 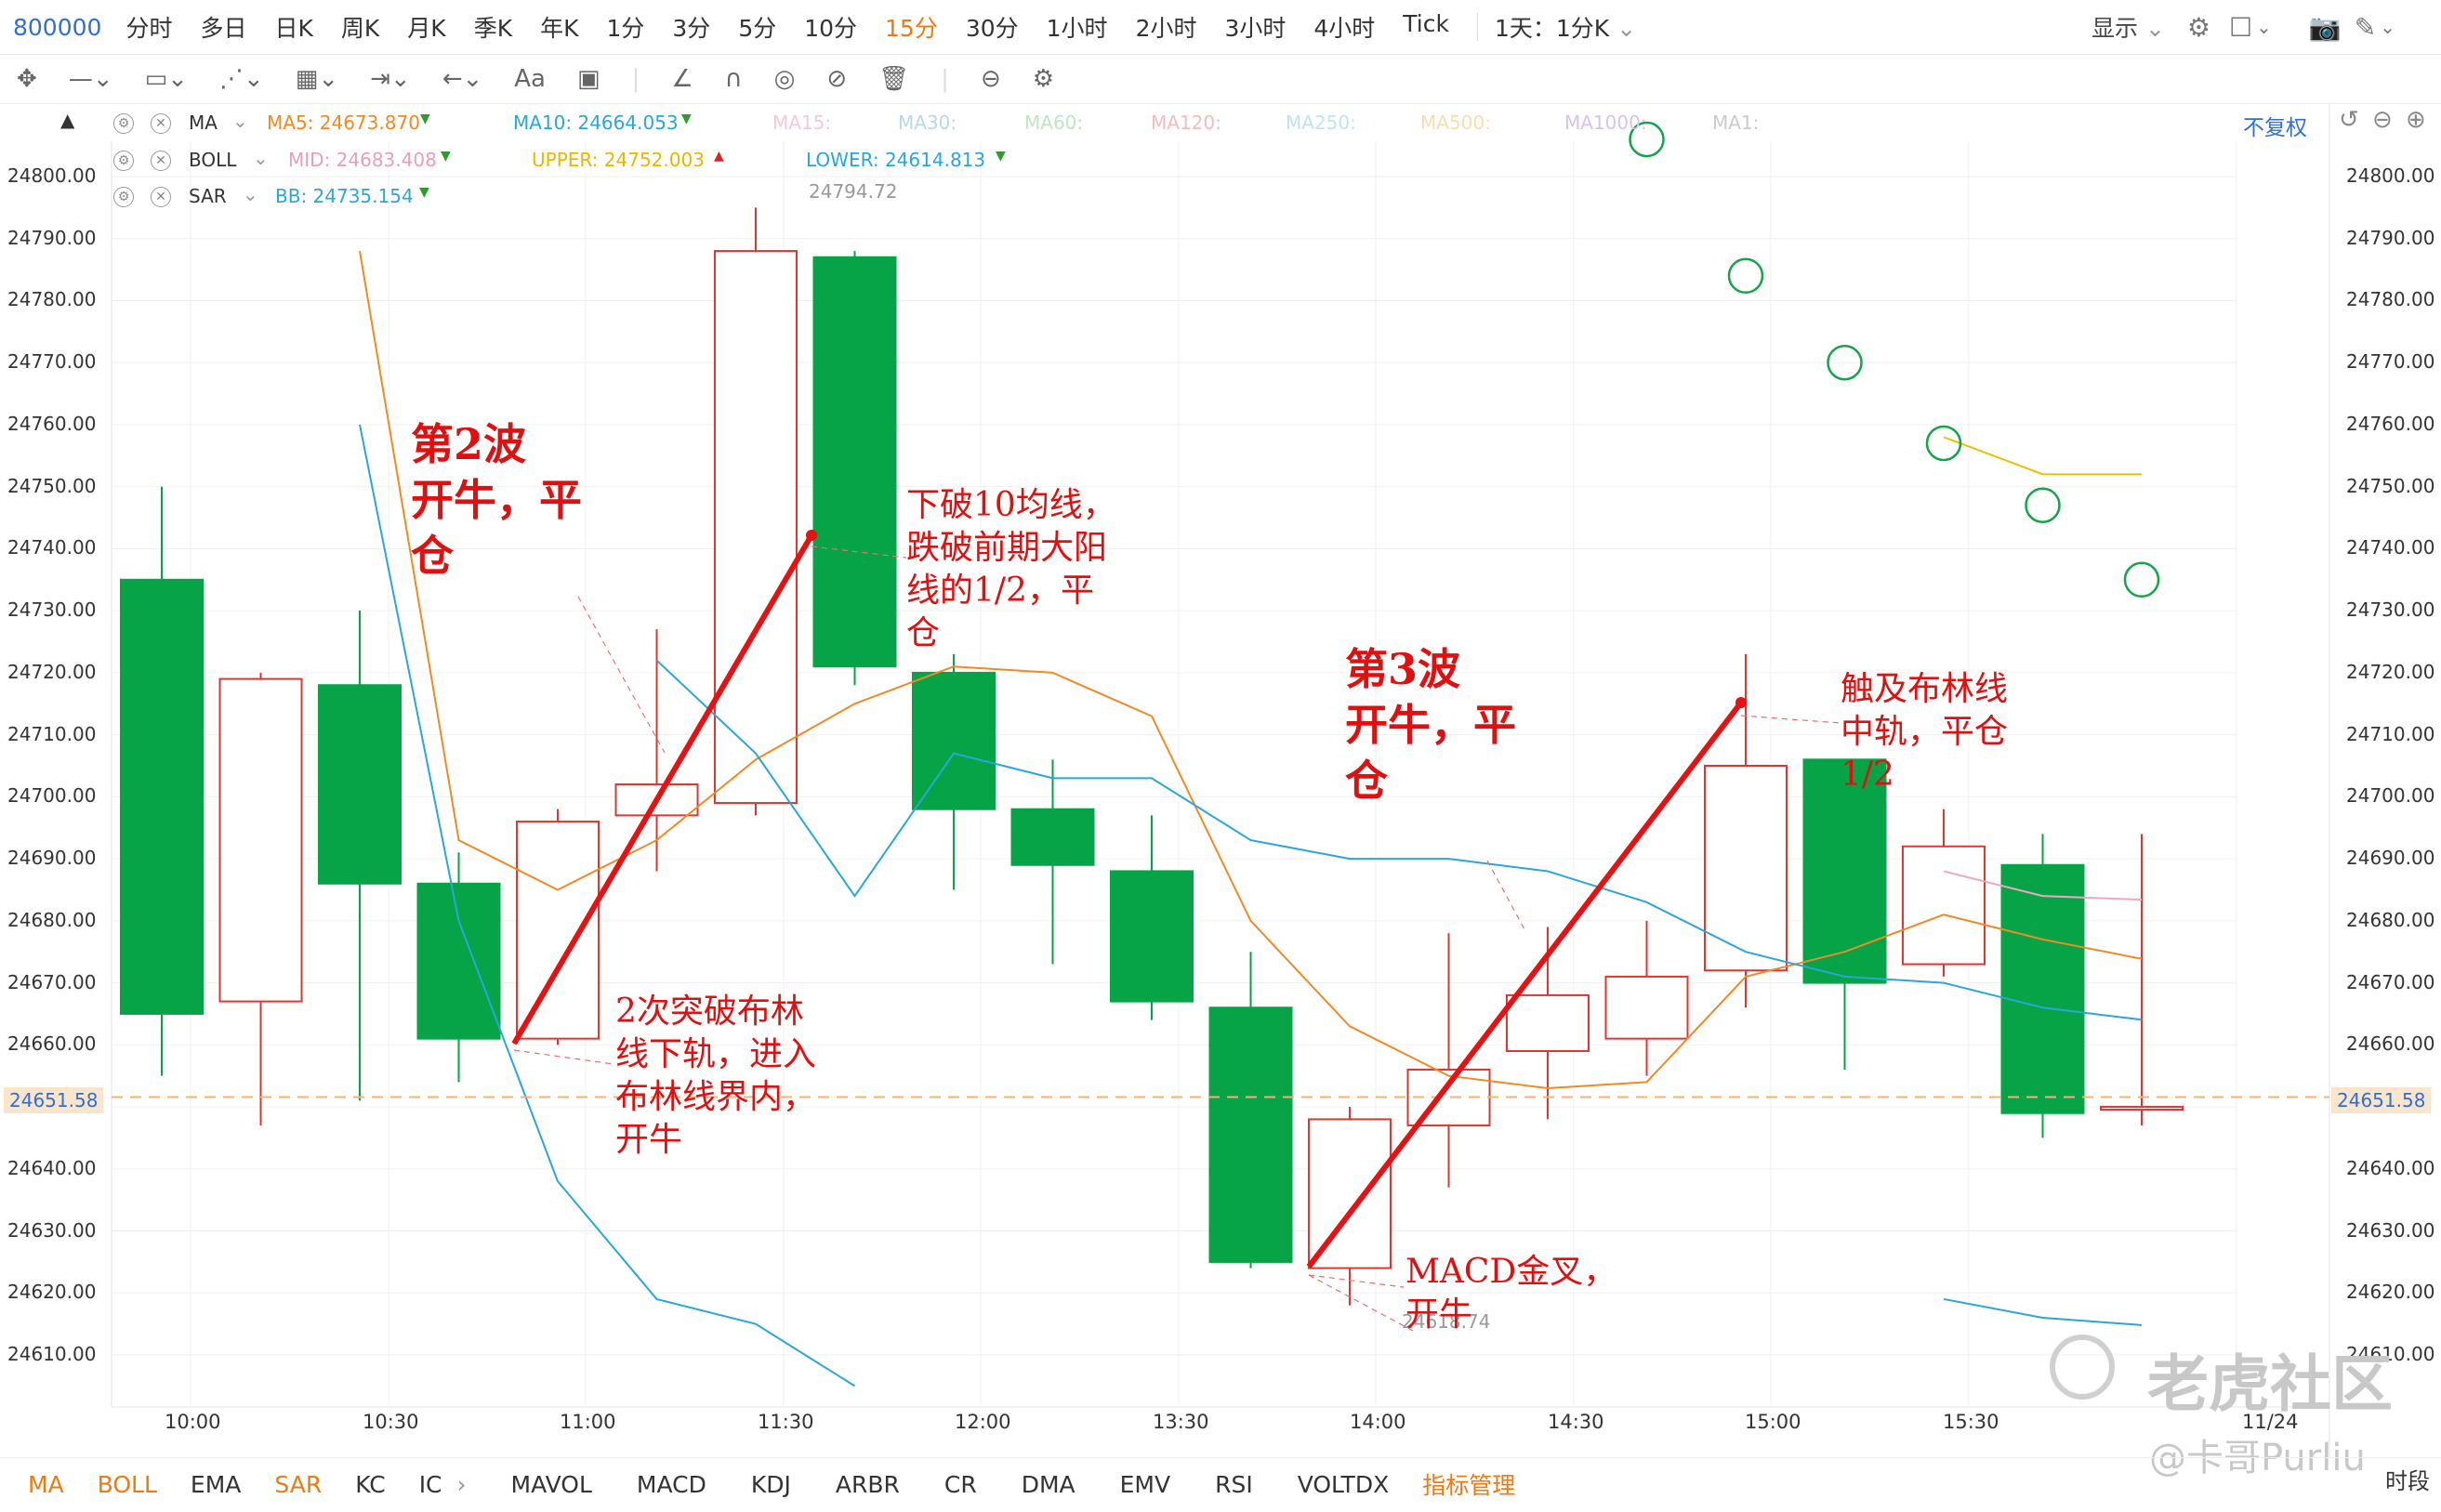 I want to click on indicator-item: ARBR, so click(x=867, y=1484).